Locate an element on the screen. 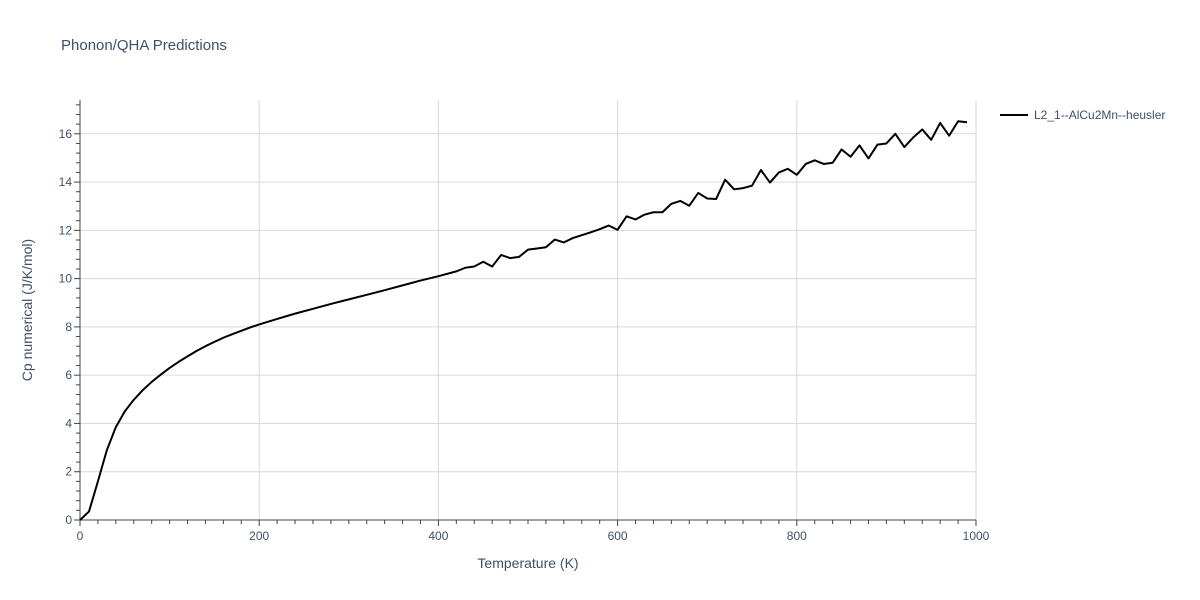  x-axis-title: Temperature (K) is located at coordinates (527, 563).